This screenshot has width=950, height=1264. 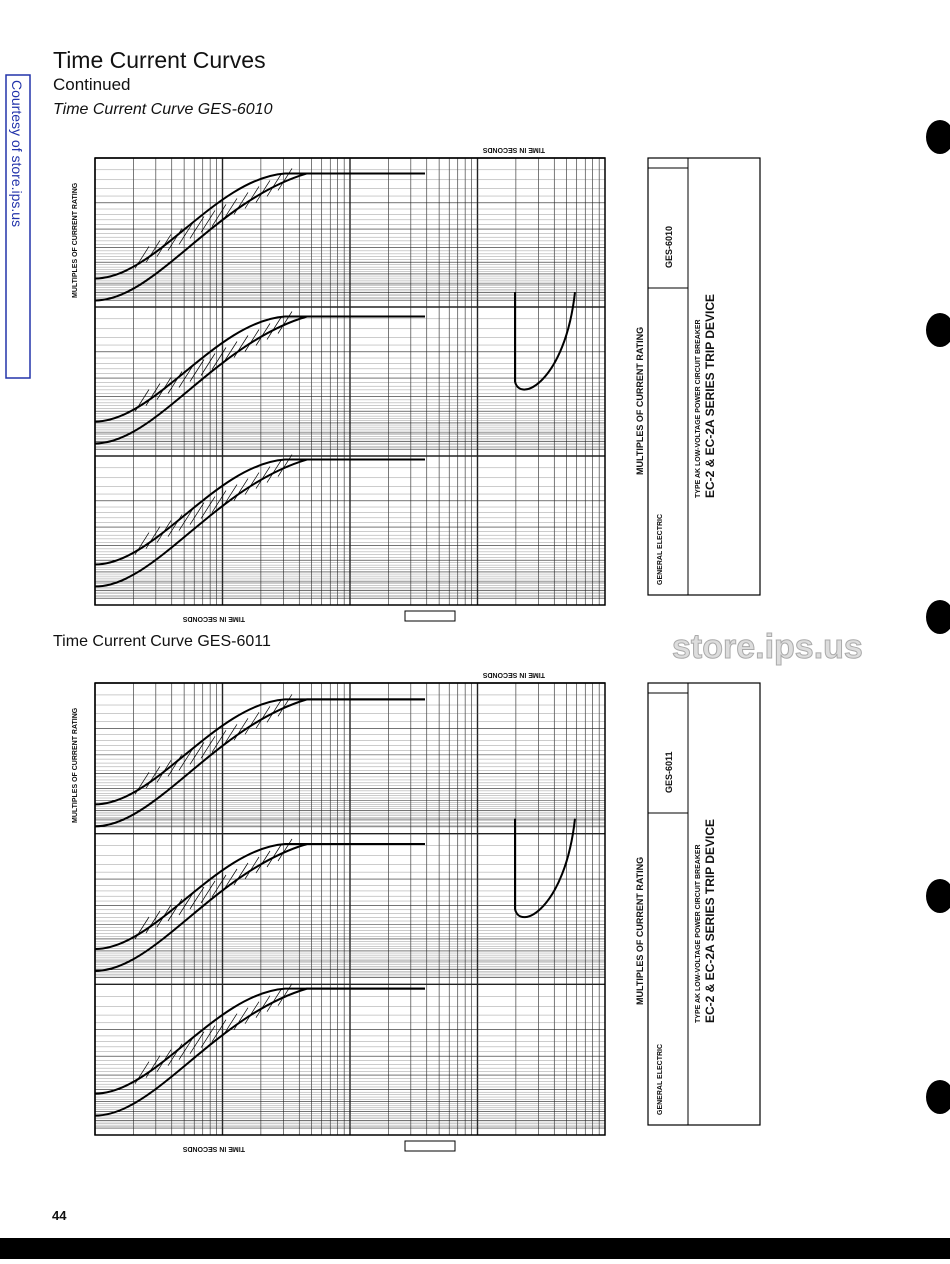 What do you see at coordinates (767, 647) in the screenshot?
I see `watermark: store.ips.us` at bounding box center [767, 647].